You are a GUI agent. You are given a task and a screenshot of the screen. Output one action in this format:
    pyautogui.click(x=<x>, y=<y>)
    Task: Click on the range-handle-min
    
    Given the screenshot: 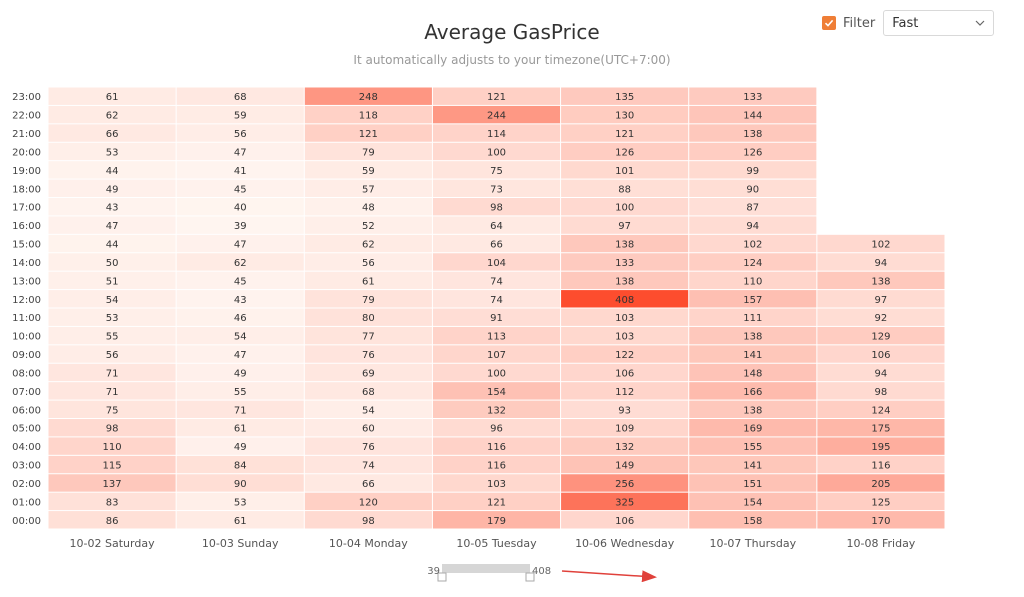 What is the action you would take?
    pyautogui.click(x=442, y=577)
    